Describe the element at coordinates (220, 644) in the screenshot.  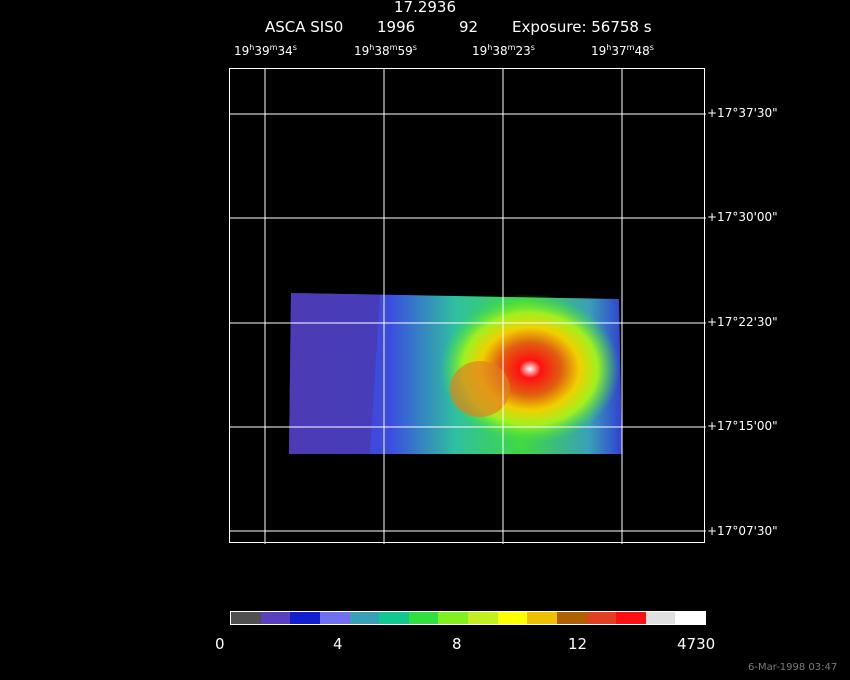
I see `colorbar-label-0: 0` at that location.